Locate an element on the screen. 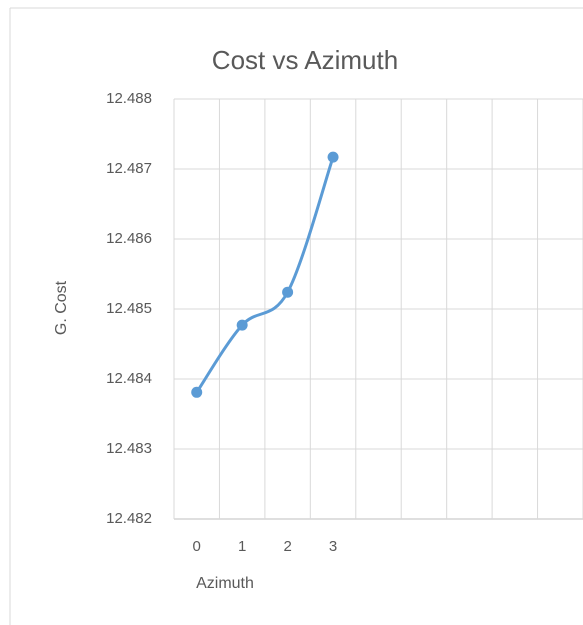 The width and height of the screenshot is (583, 625). y-tick-label: 12.486 is located at coordinates (129, 238).